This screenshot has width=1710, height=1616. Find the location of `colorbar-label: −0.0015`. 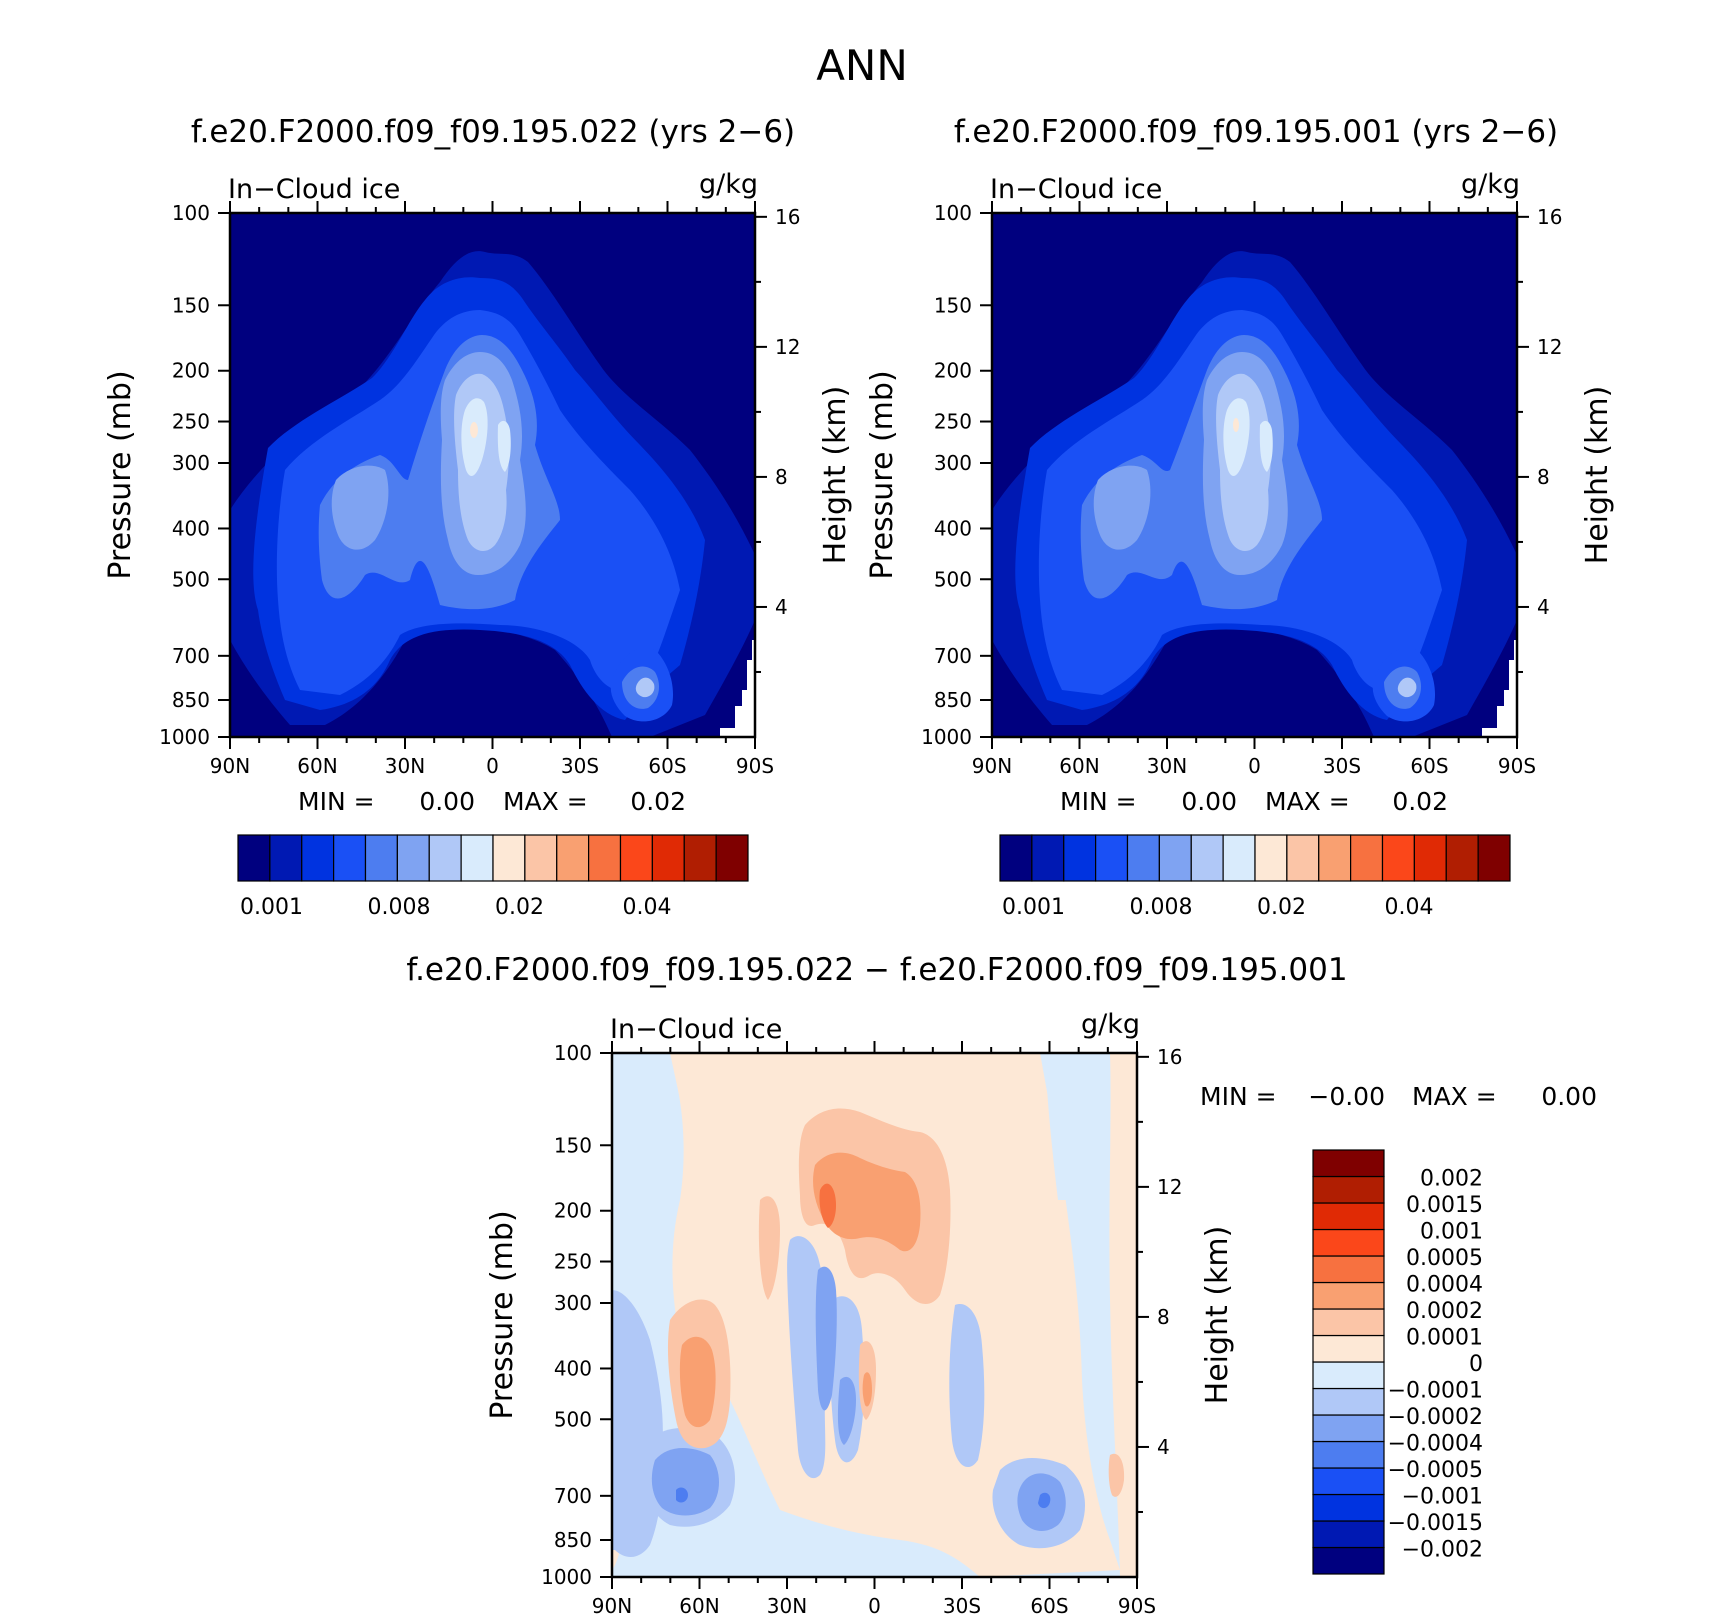

colorbar-label: −0.0015 is located at coordinates (1435, 1523).